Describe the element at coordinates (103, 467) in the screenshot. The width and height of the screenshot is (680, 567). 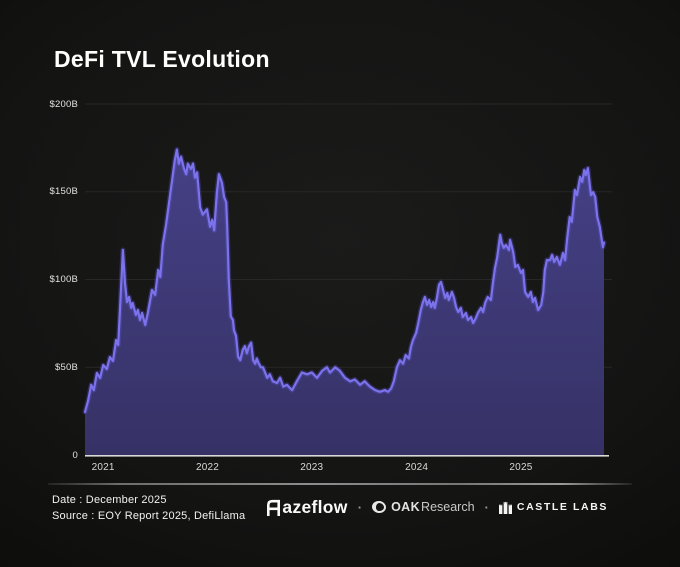
I see `x-tick-label: 2021` at that location.